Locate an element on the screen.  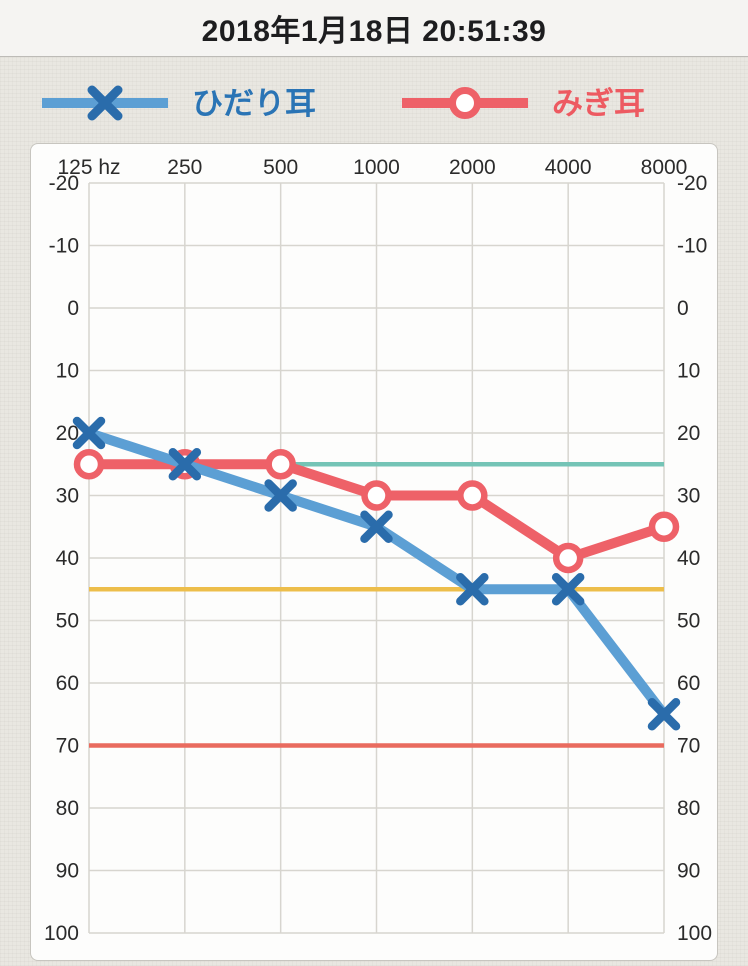
circle-icon is located at coordinates (465, 103).